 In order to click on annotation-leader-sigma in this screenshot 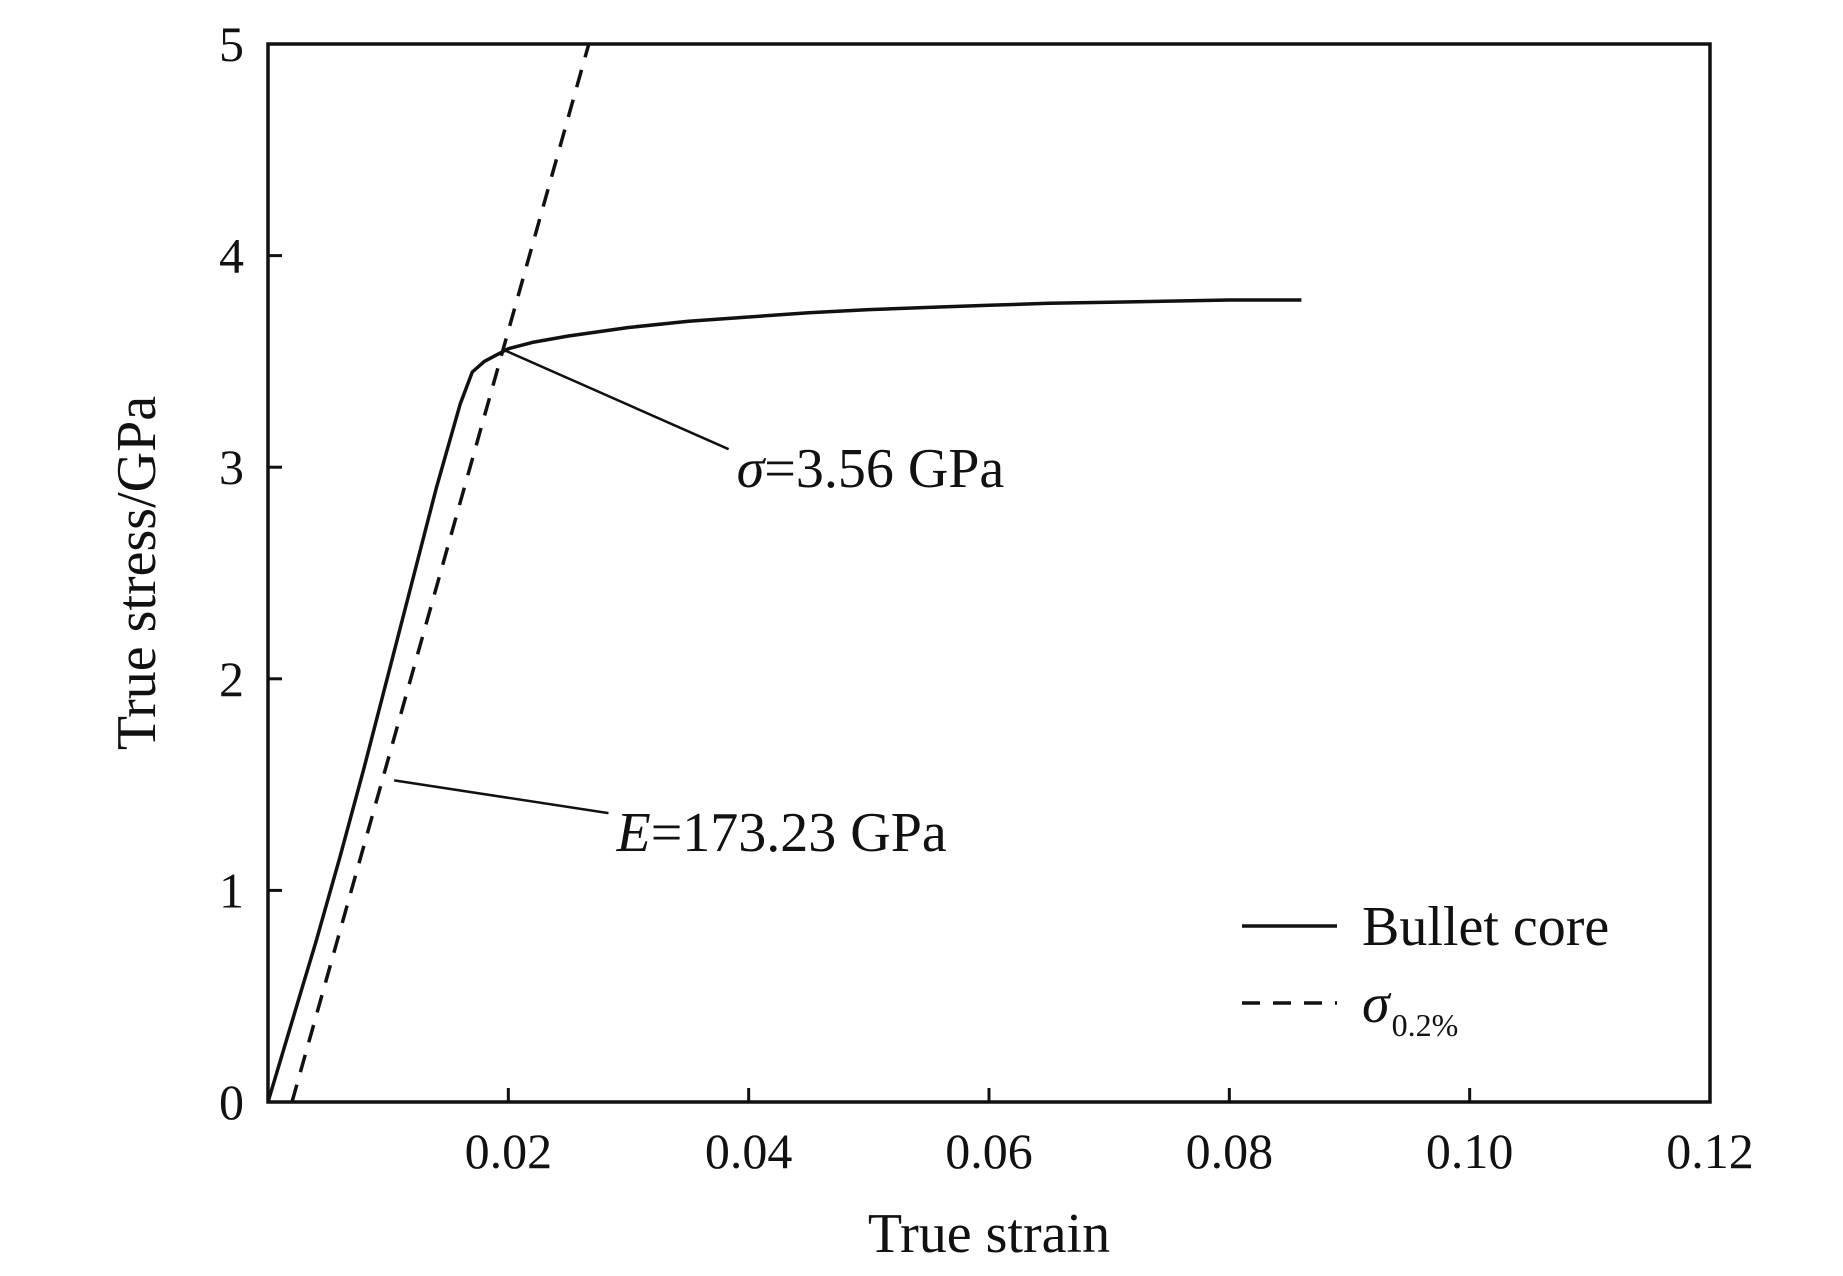, I will do `click(617, 400)`.